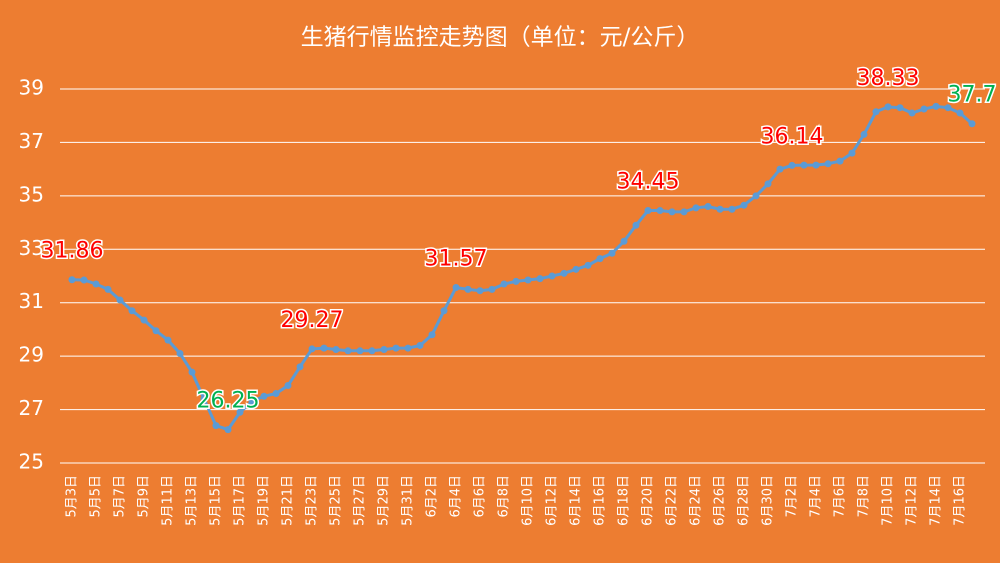  Describe the element at coordinates (648, 182) in the screenshot. I see `data-label: 34.45` at that location.